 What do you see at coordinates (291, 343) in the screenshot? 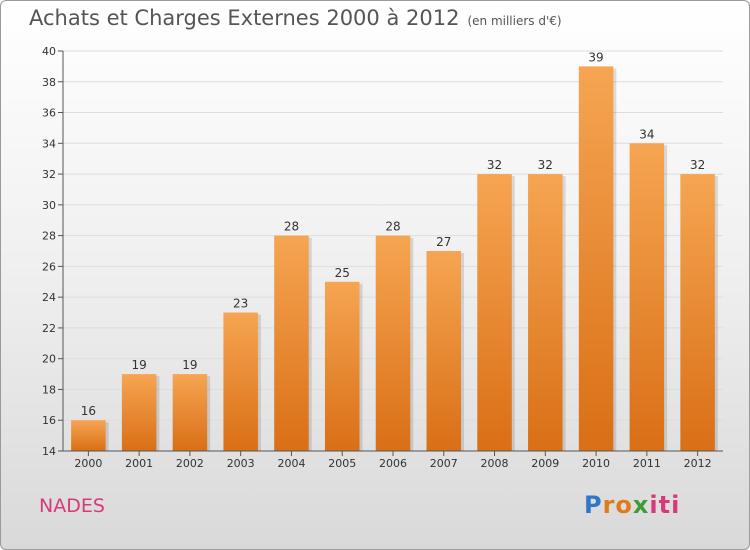
I see `bar-2004` at bounding box center [291, 343].